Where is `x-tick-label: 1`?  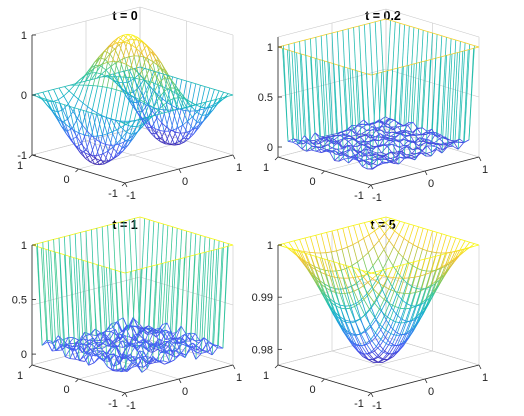 x-tick-label: 1 is located at coordinates (485, 170).